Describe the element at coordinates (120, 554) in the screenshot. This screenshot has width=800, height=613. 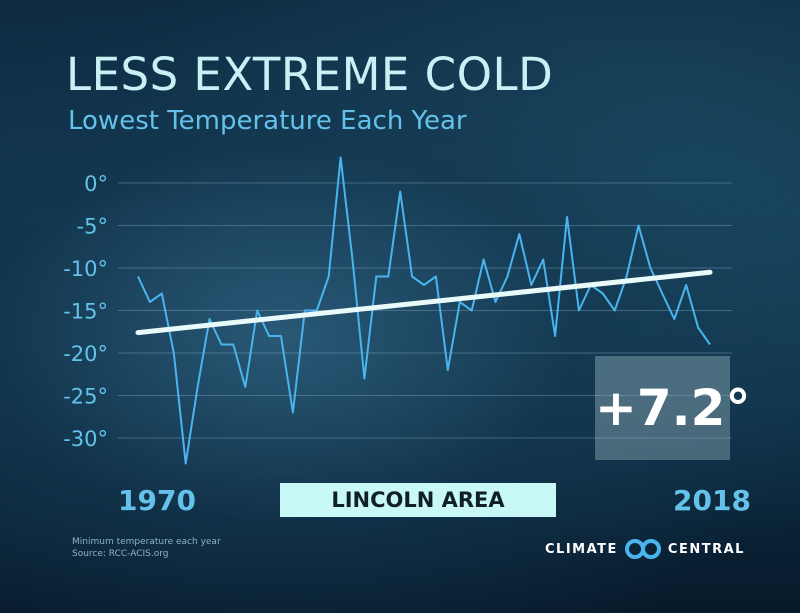
I see `footnote-source: Source: RCC-ACIS.org` at that location.